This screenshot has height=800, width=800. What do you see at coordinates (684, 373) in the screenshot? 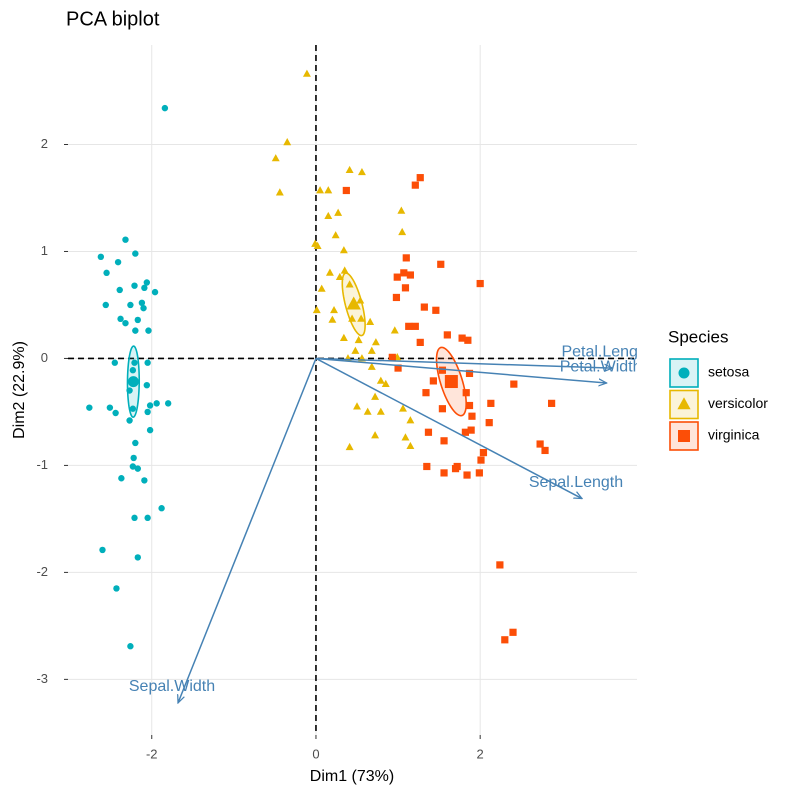
I see `legend-key` at bounding box center [684, 373].